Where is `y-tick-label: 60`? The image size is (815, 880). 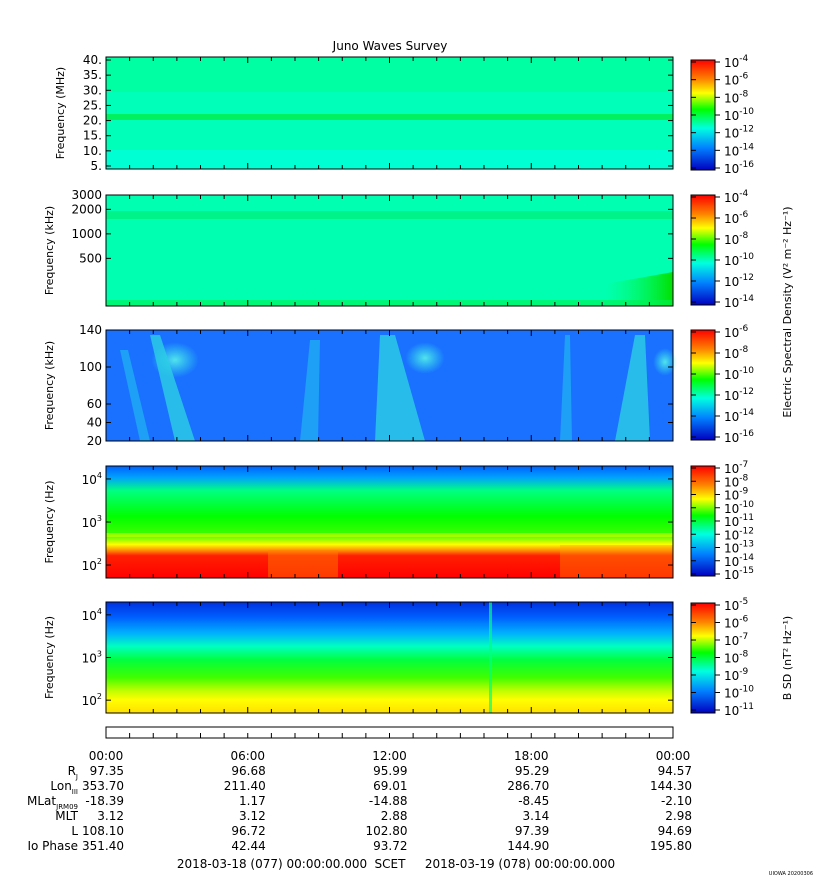 y-tick-label: 60 is located at coordinates (94, 404).